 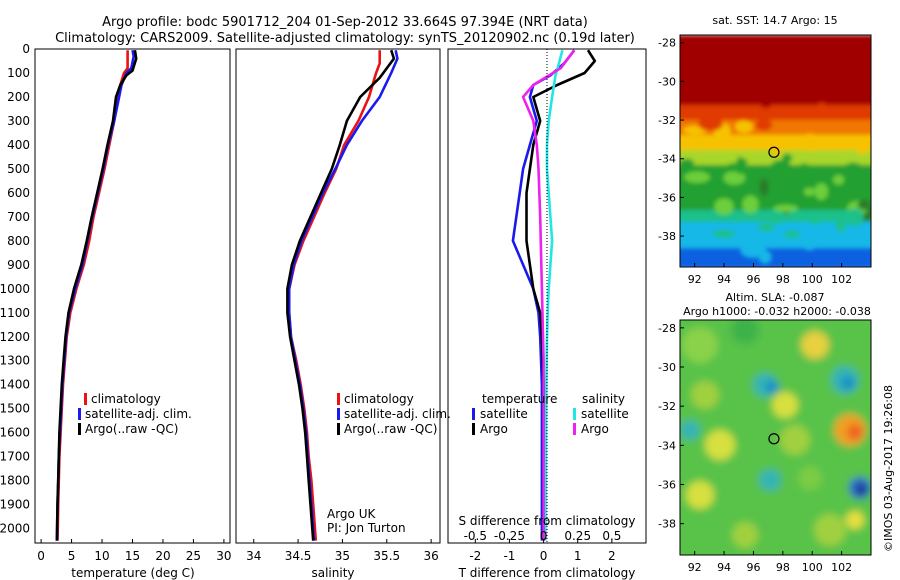 I want to click on s-diff-tick-label: -0.5, so click(x=475, y=536).